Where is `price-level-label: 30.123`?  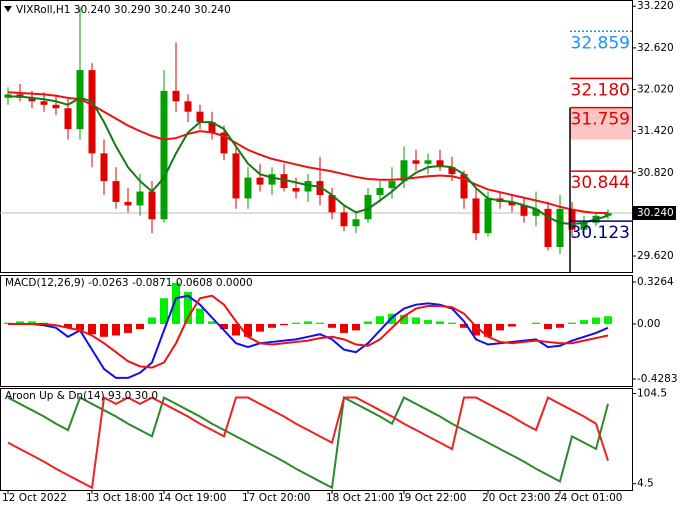
price-level-label: 30.123 is located at coordinates (600, 233).